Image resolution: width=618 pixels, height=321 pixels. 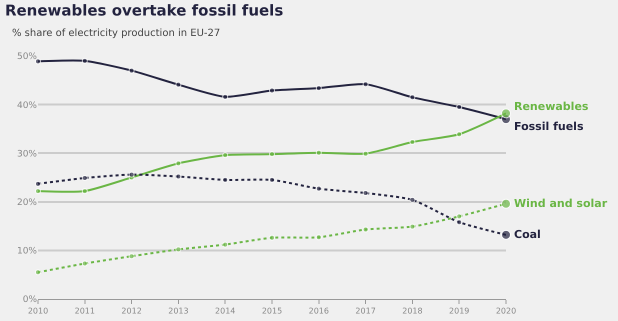 I want to click on x-tick-label: 2014, so click(x=225, y=311).